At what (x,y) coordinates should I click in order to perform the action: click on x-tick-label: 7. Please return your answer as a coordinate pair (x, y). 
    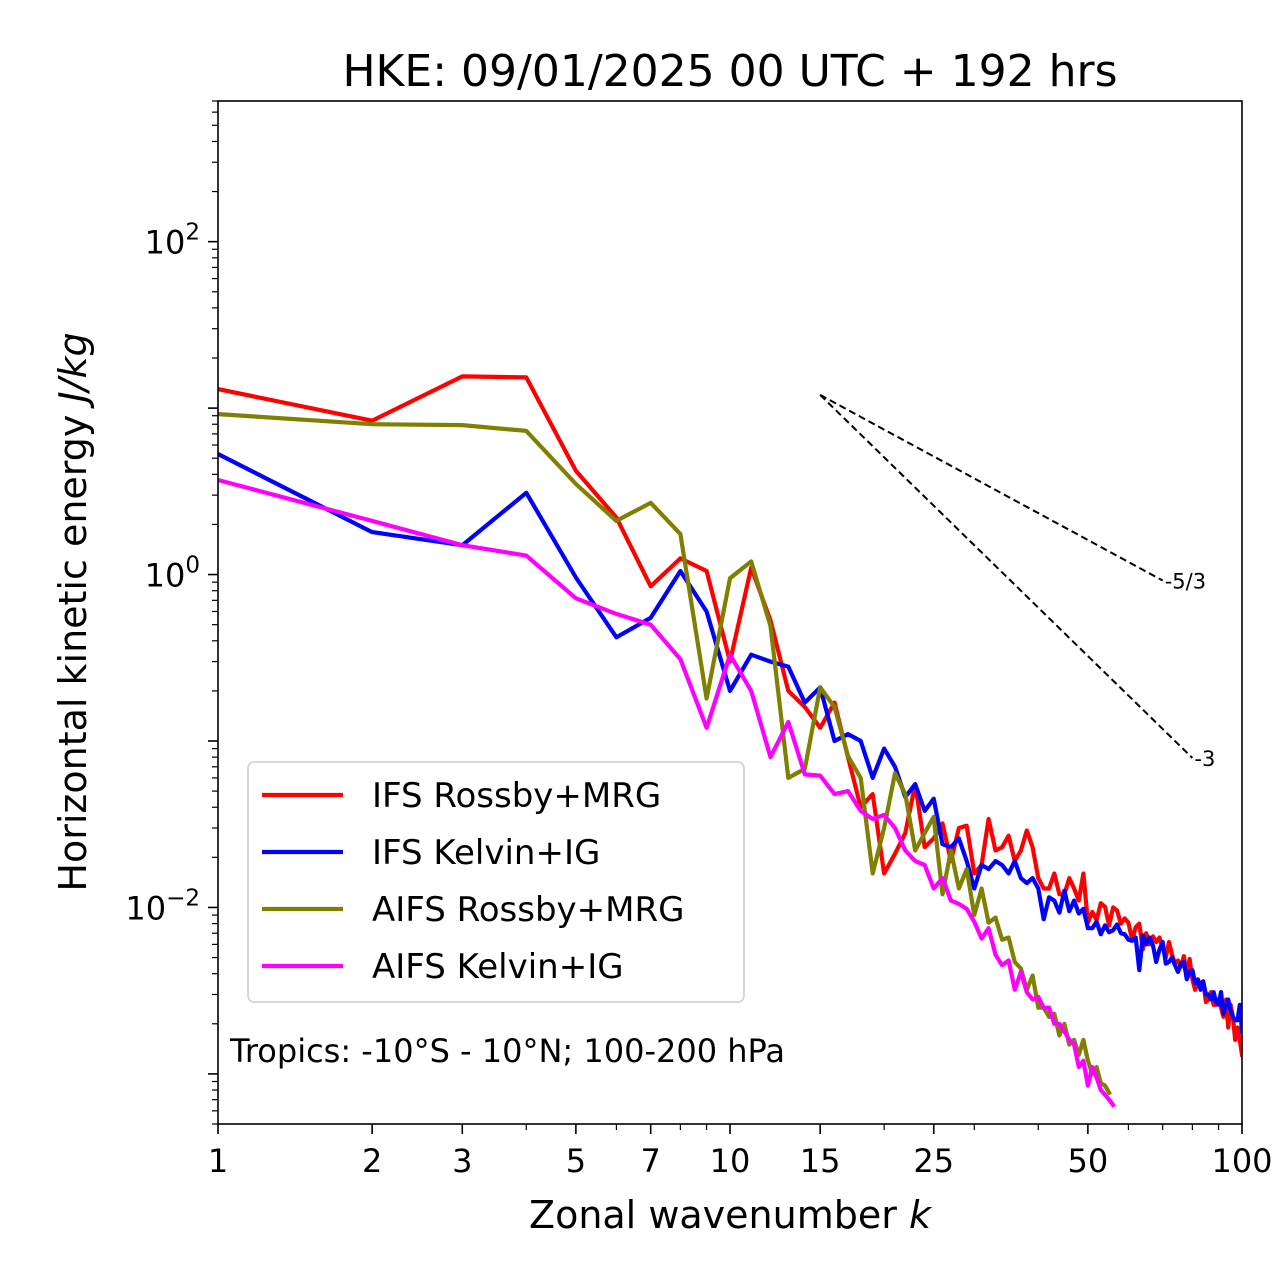
    Looking at the image, I should click on (651, 1161).